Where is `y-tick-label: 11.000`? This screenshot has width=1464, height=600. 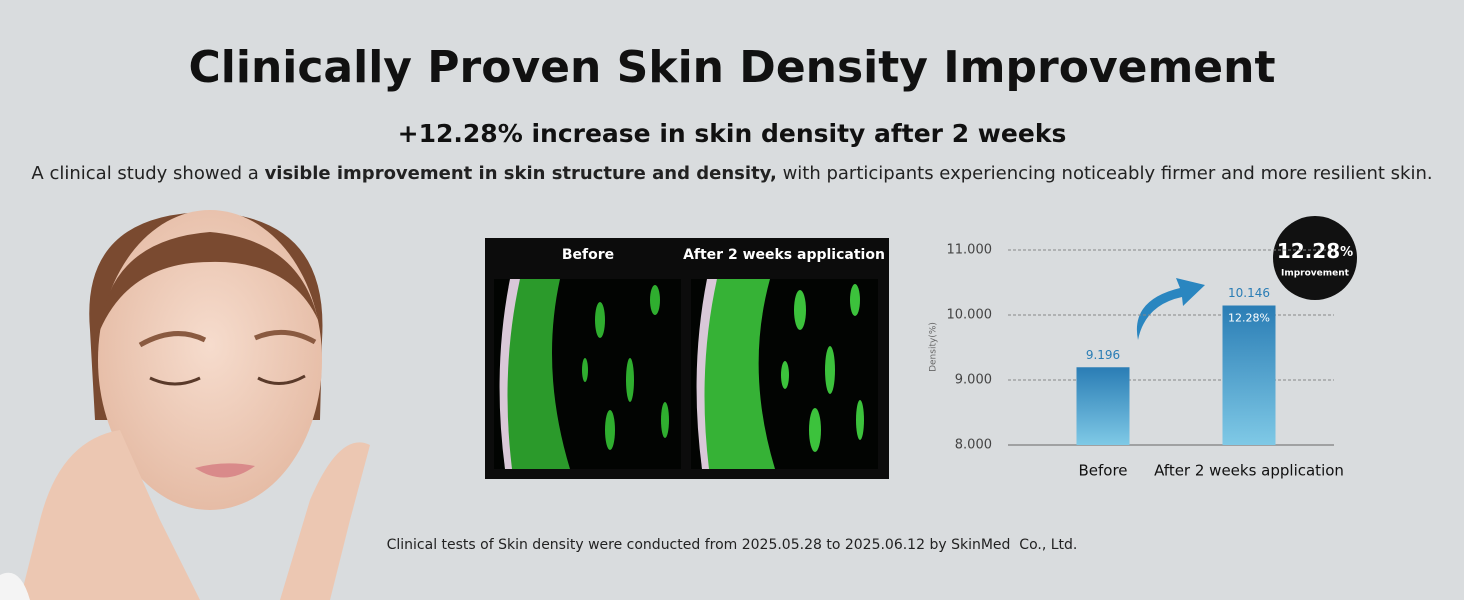
y-tick-label: 11.000 is located at coordinates (970, 250).